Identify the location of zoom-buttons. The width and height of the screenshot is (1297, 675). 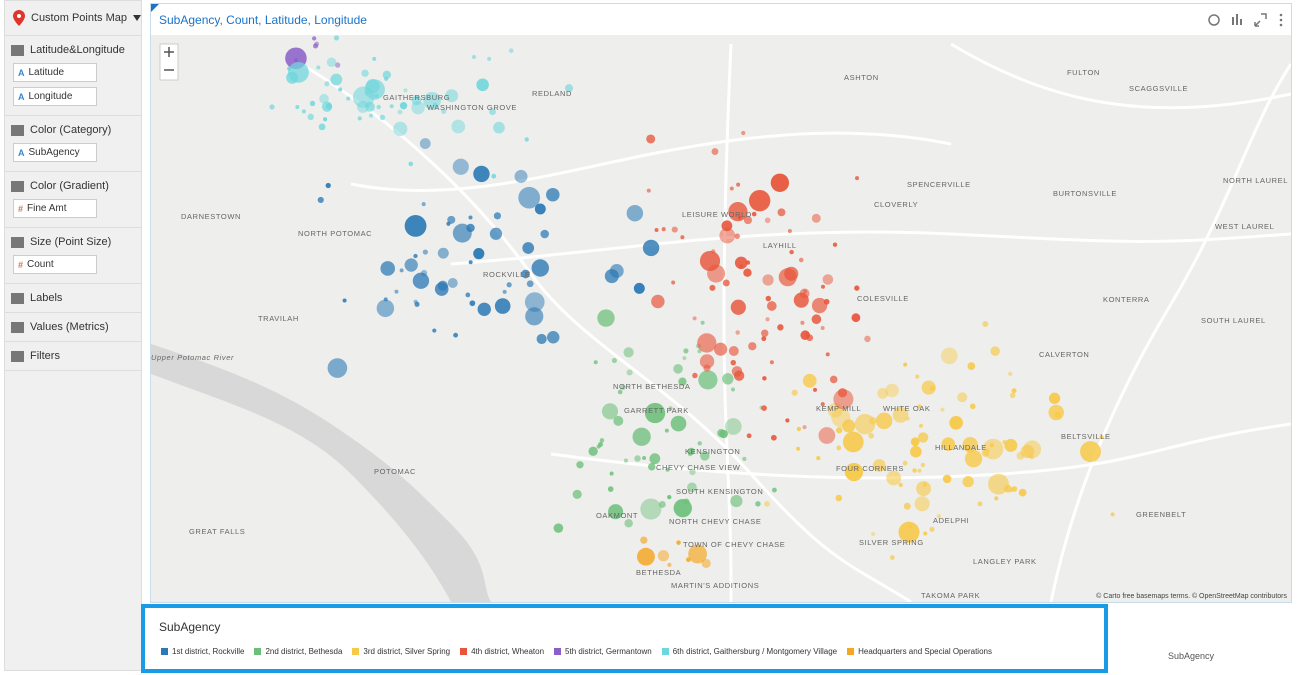
(169, 59).